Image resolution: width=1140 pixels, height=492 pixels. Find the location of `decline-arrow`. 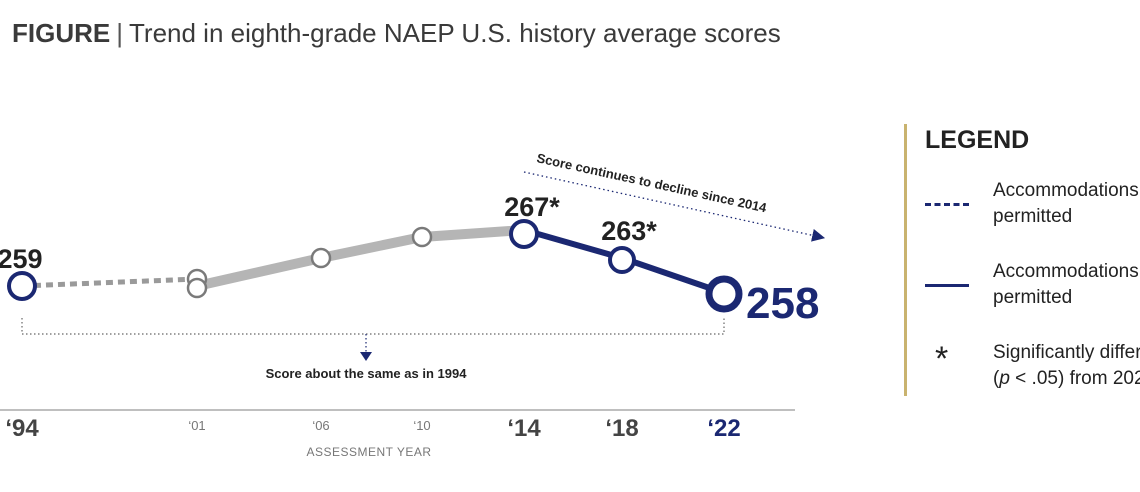

decline-arrow is located at coordinates (674, 206).